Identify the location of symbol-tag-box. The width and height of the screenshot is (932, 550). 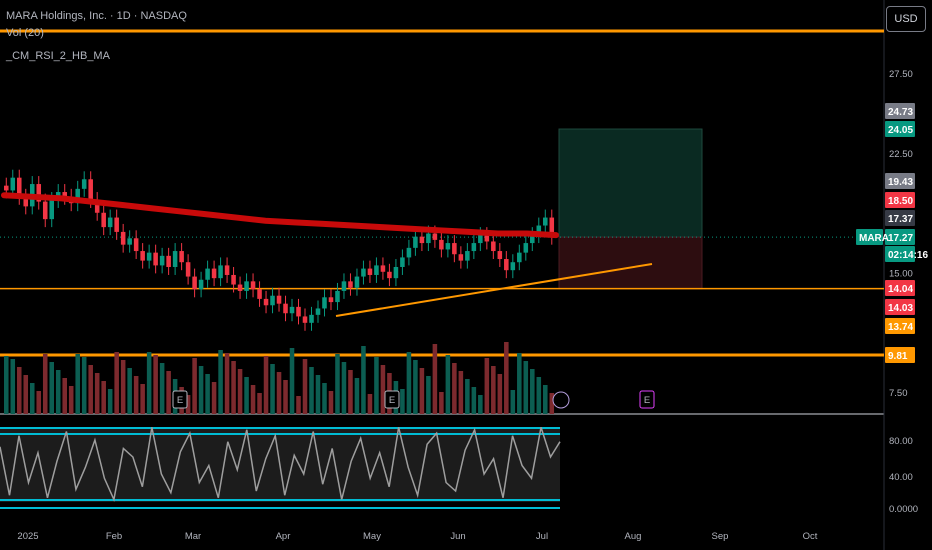
(869, 237).